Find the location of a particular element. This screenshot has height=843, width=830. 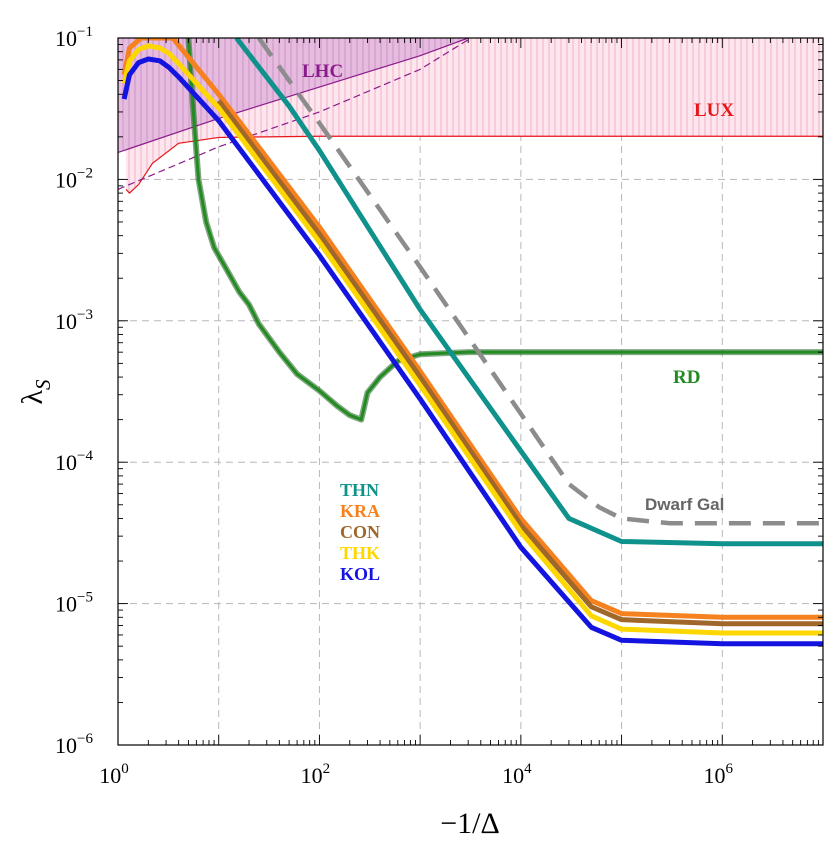

rd-label: RD is located at coordinates (686, 377).